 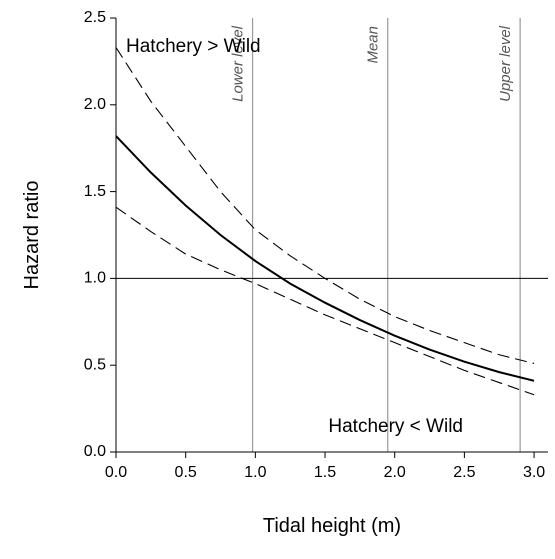 I want to click on annotation: Hatchery > Wild, so click(x=193, y=46).